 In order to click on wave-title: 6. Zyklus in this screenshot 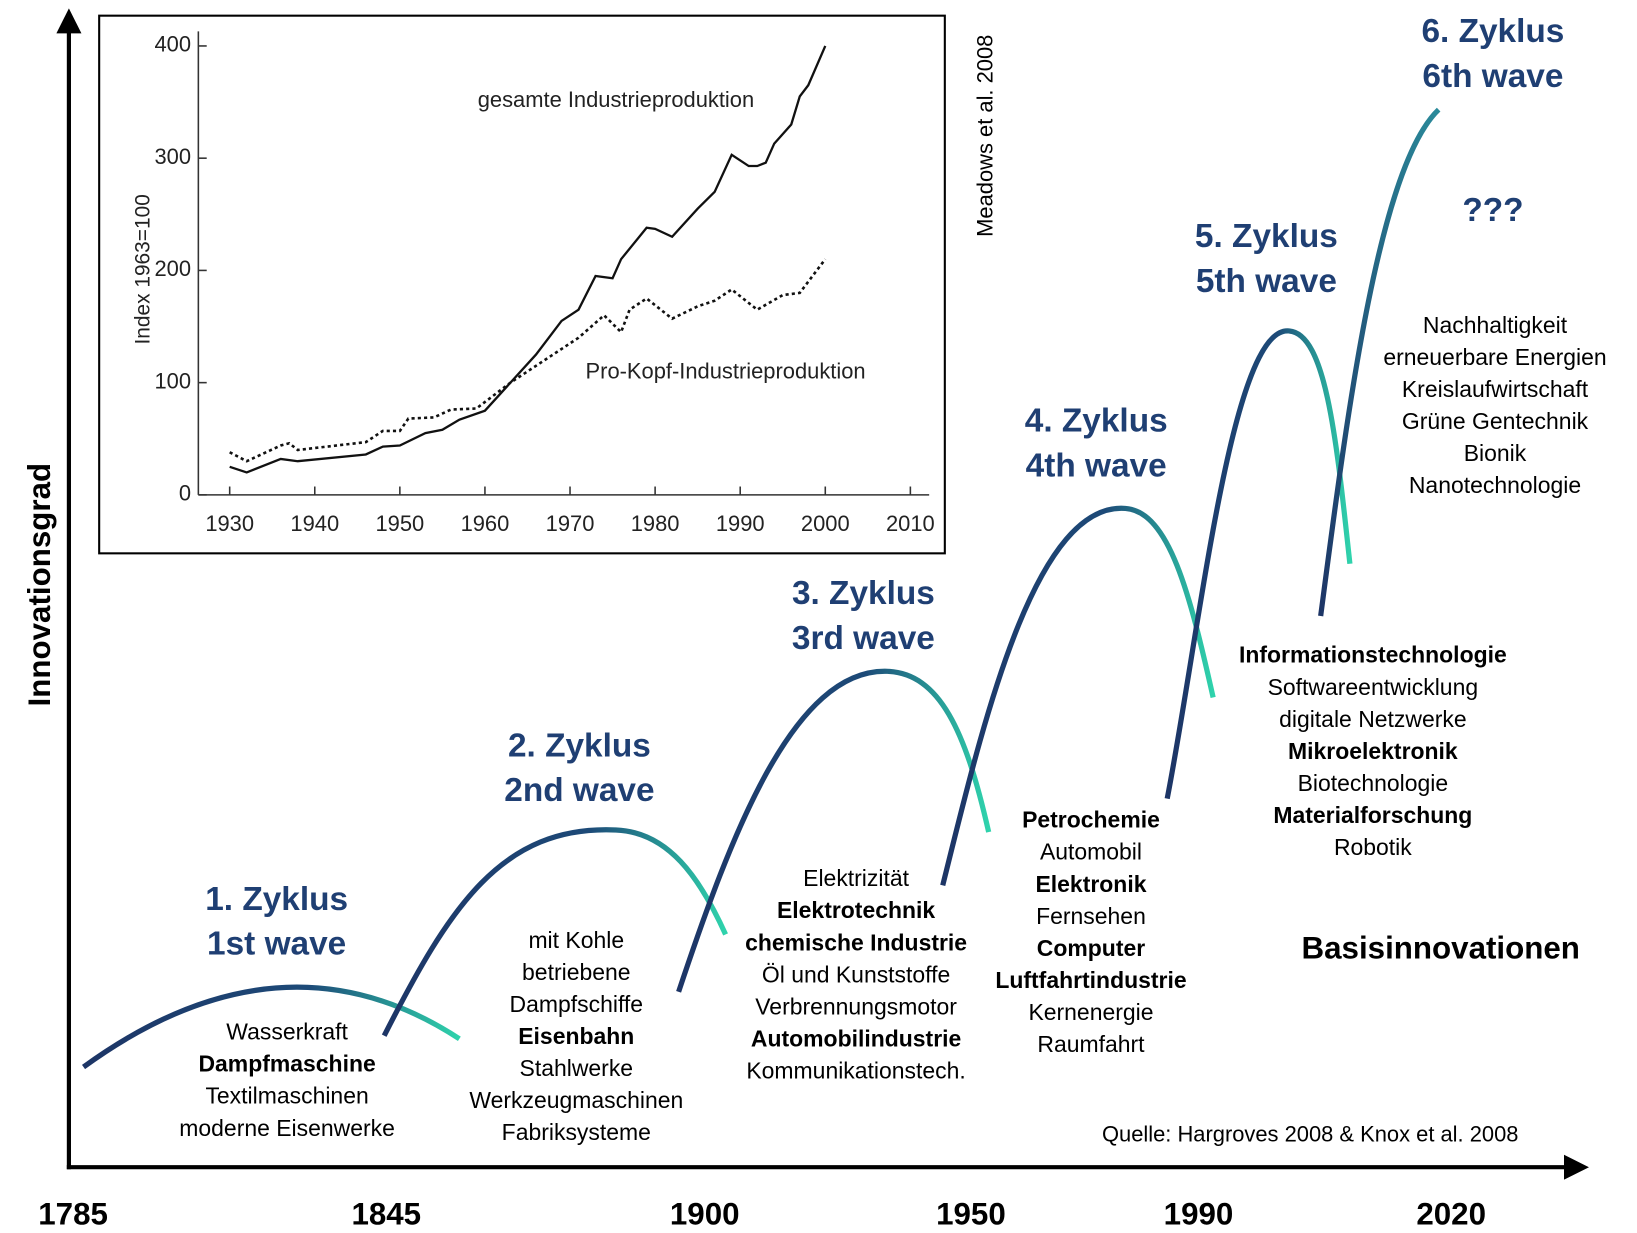, I will do `click(1492, 31)`.